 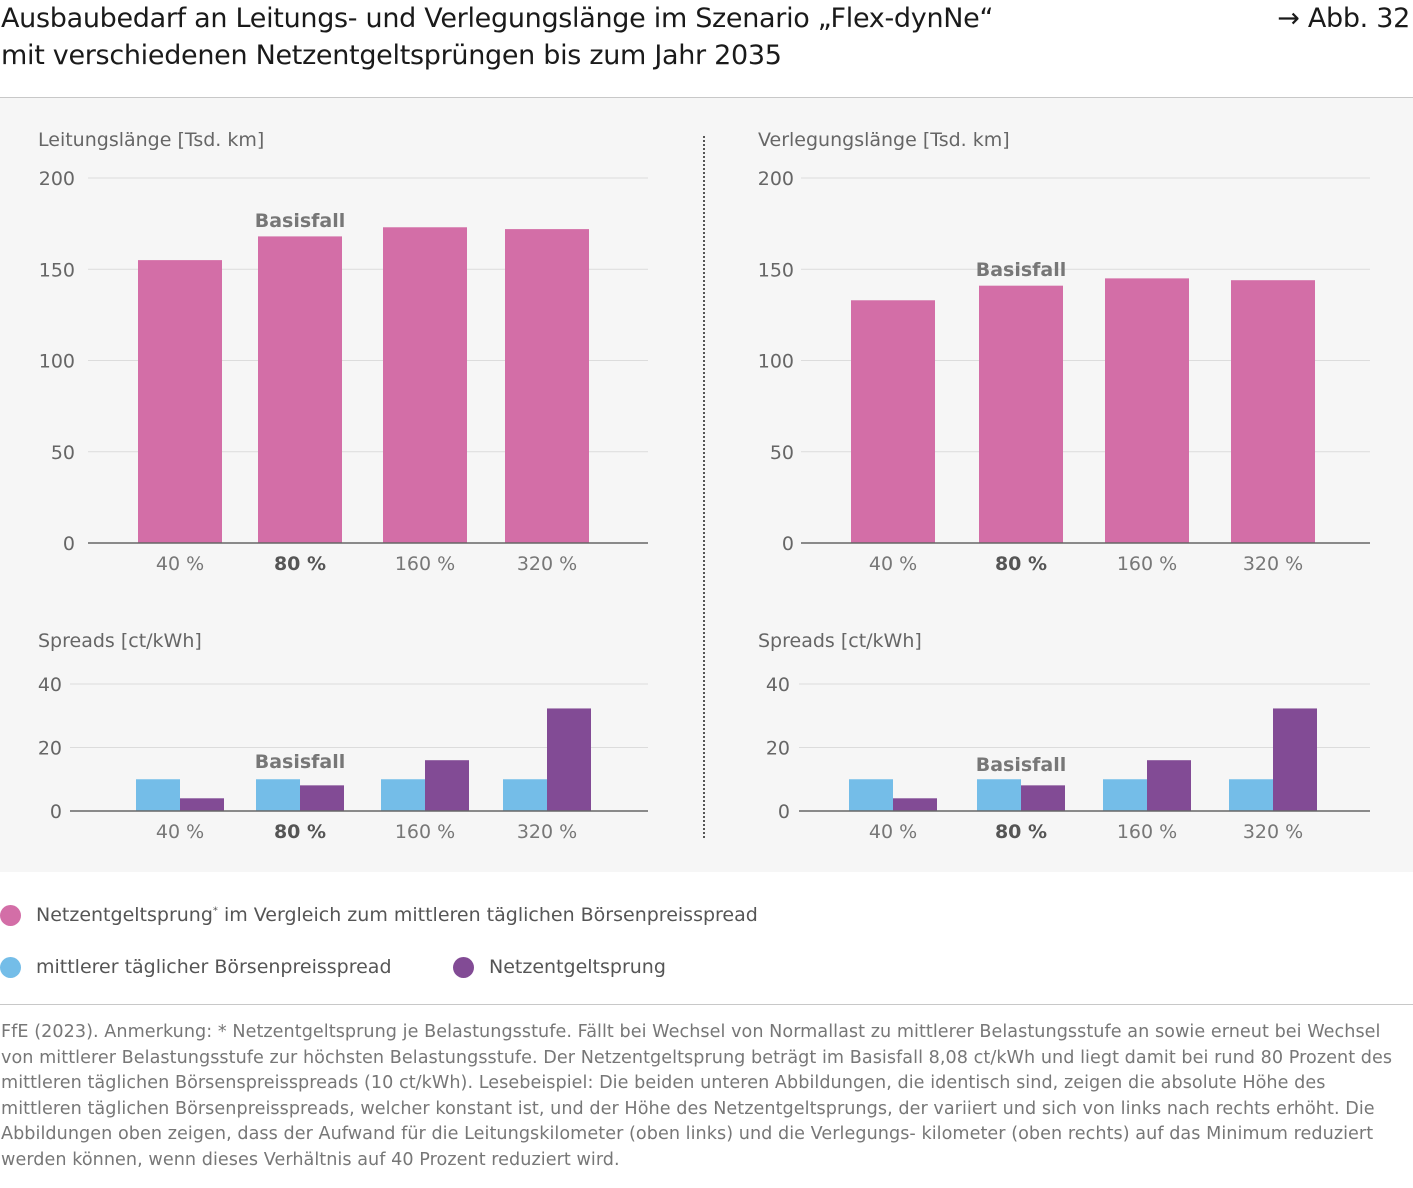 What do you see at coordinates (50, 749) in the screenshot?
I see `spreads-left-ytick-label: 20` at bounding box center [50, 749].